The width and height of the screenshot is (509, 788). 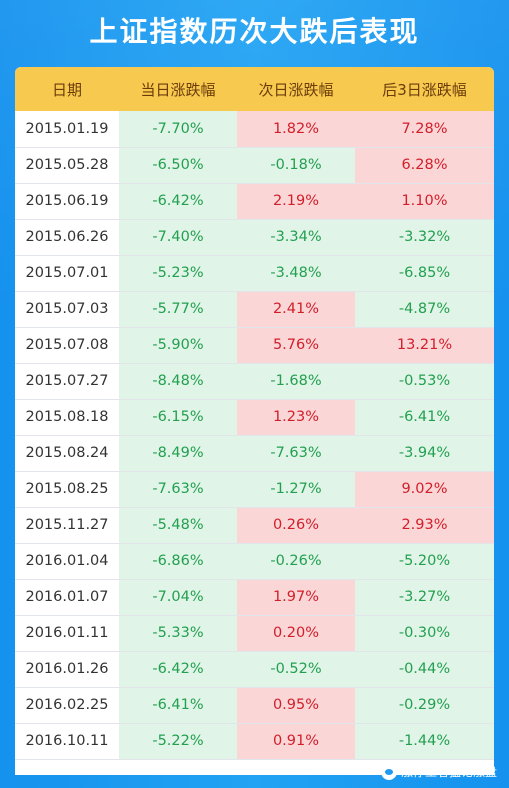 I want to click on cell-date: 2015.05.28, so click(x=67, y=165).